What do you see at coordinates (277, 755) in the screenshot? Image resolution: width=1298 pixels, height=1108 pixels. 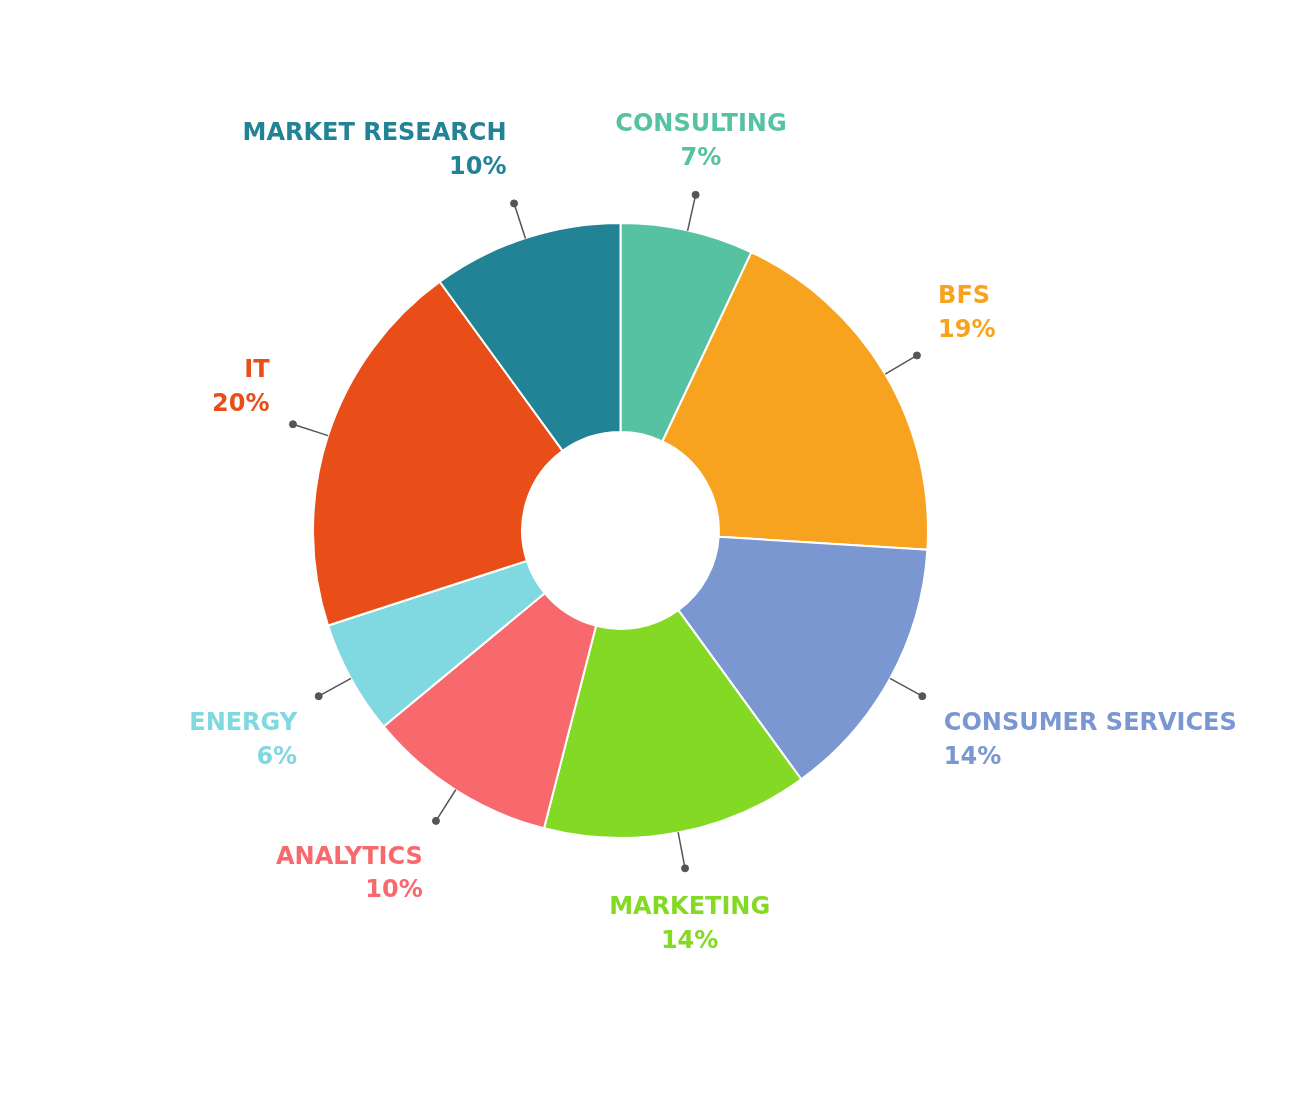 I see `data-label: 6%` at bounding box center [277, 755].